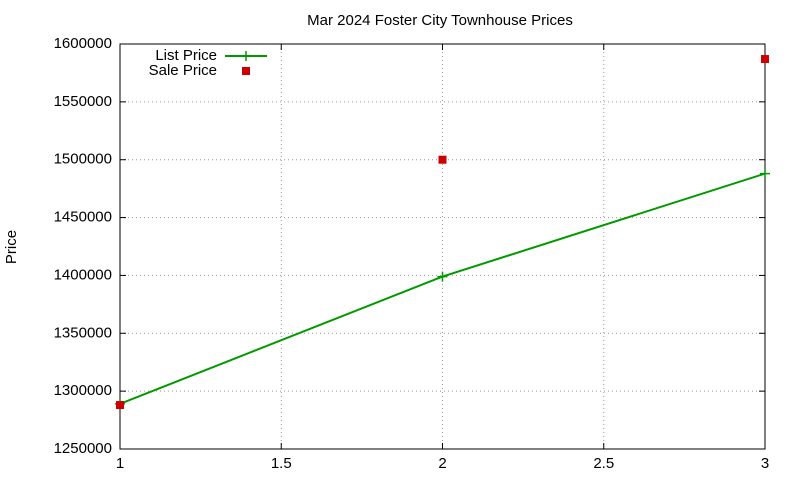 This screenshot has width=800, height=480. I want to click on y-tick-label: 1300000, so click(83, 390).